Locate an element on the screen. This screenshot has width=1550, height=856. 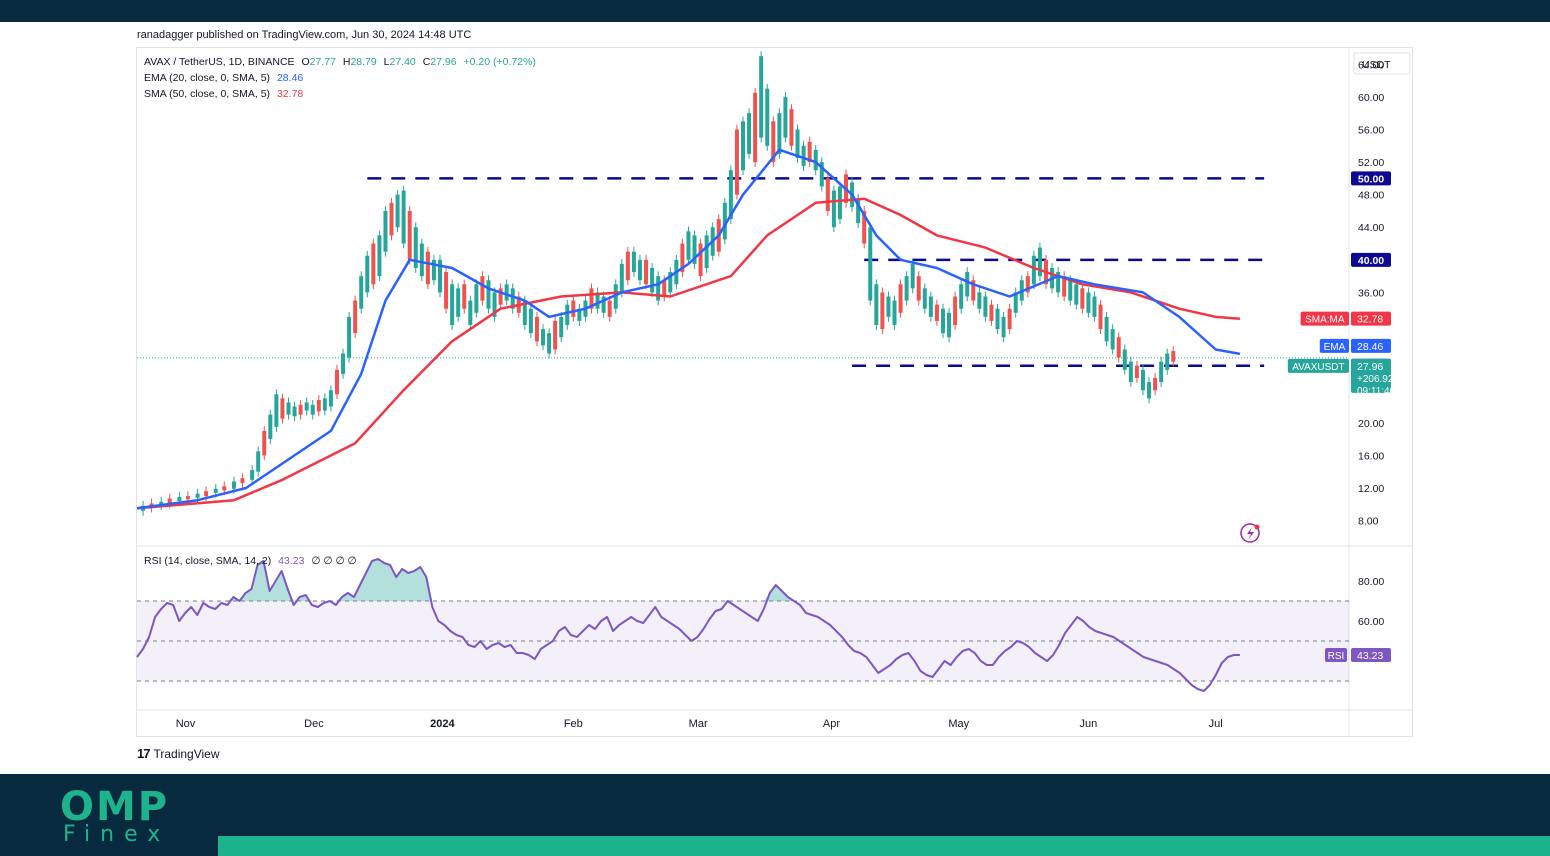
footer-accent-strip is located at coordinates (884, 846).